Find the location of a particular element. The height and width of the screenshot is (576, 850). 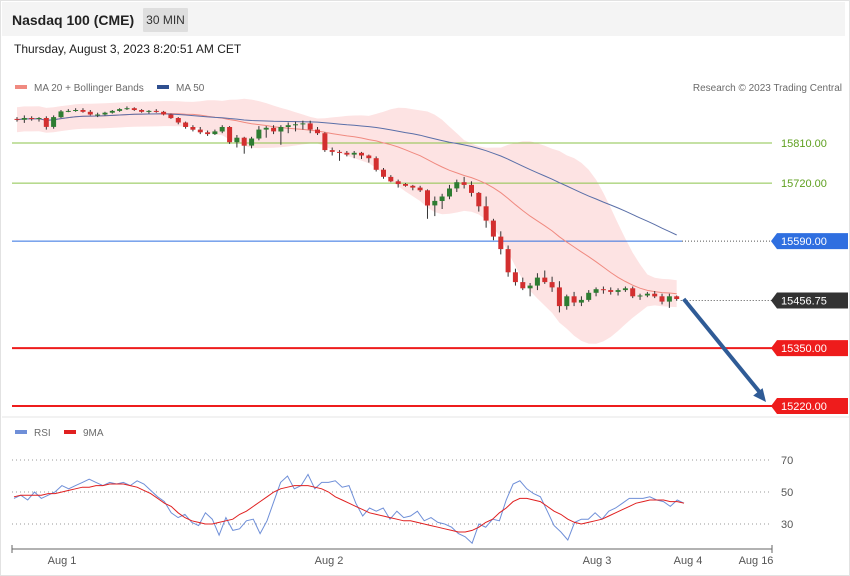

x-axis-label: Aug 1 is located at coordinates (62, 561).